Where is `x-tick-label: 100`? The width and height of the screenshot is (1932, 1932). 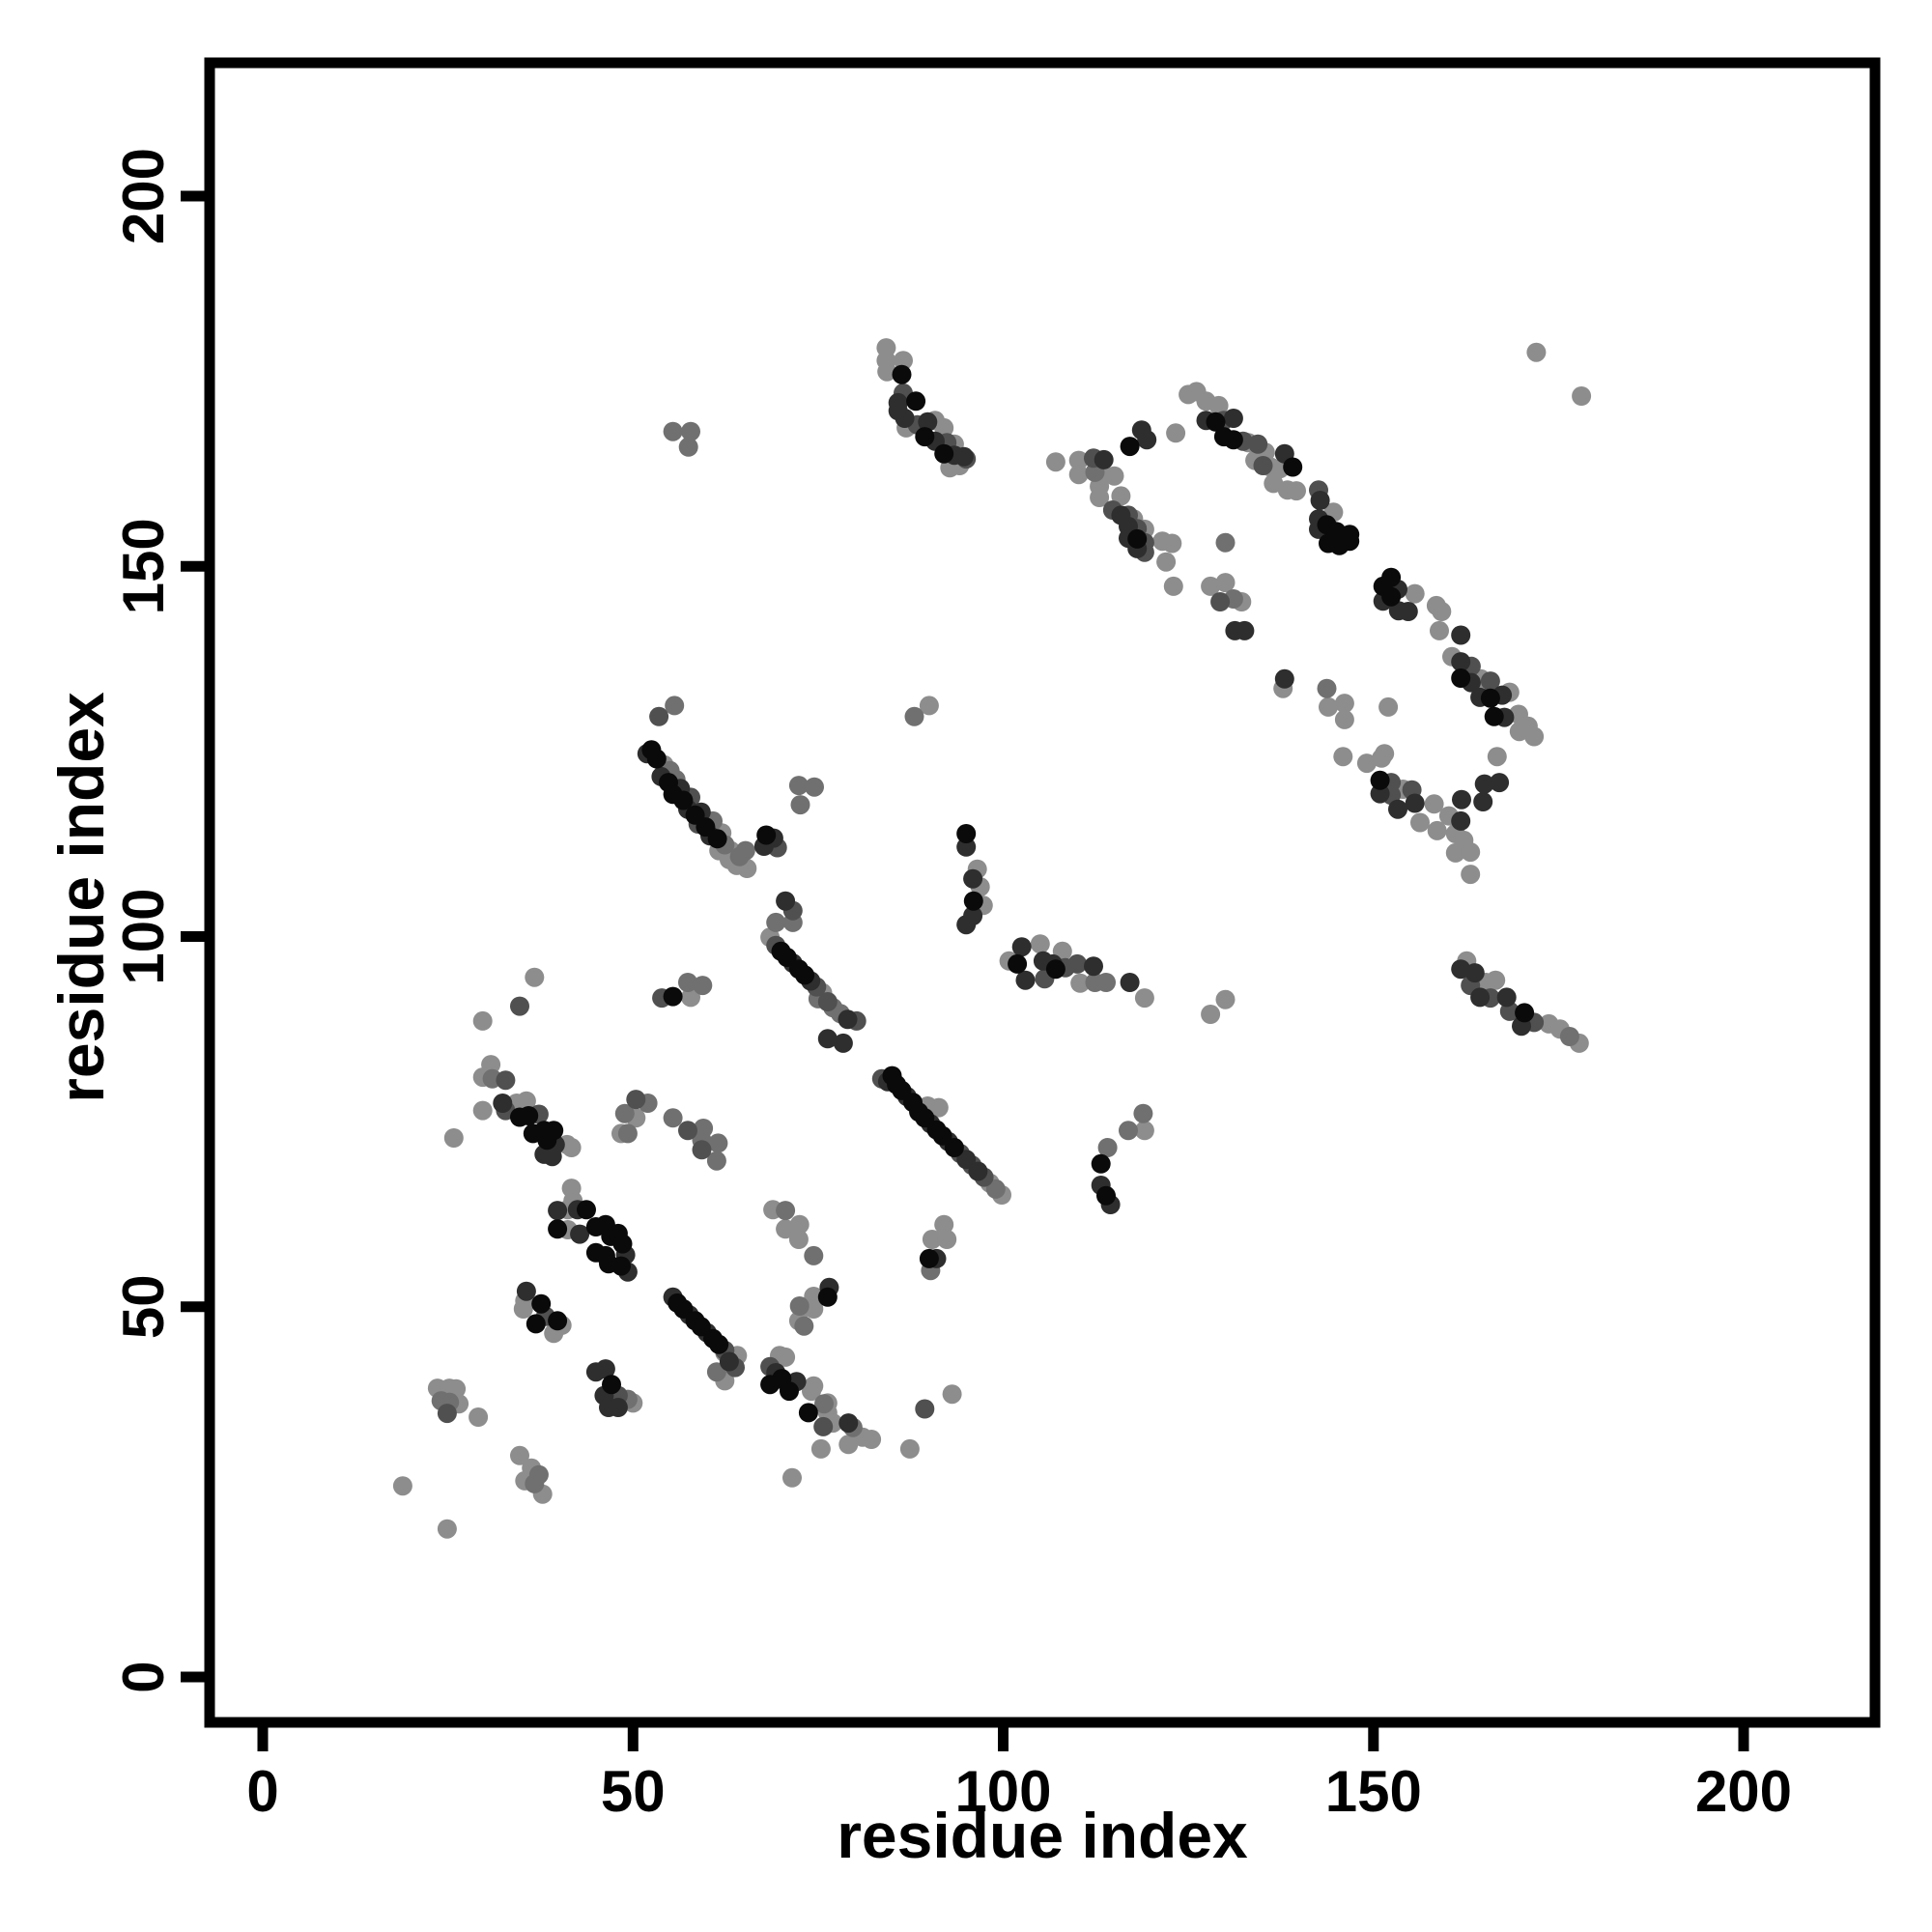 x-tick-label: 100 is located at coordinates (1002, 1791).